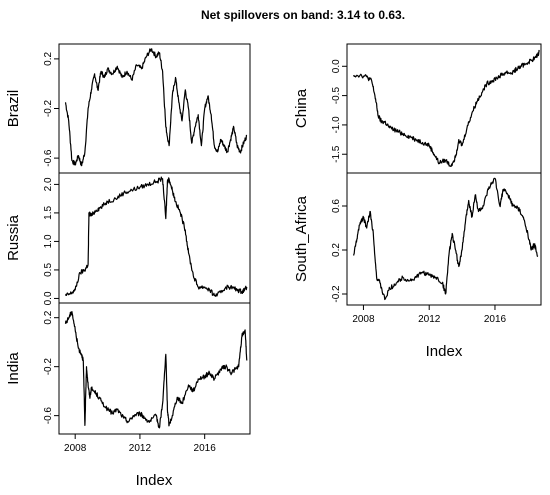 The image size is (550, 495). What do you see at coordinates (13, 368) in the screenshot?
I see `y-axis-label-india: India` at bounding box center [13, 368].